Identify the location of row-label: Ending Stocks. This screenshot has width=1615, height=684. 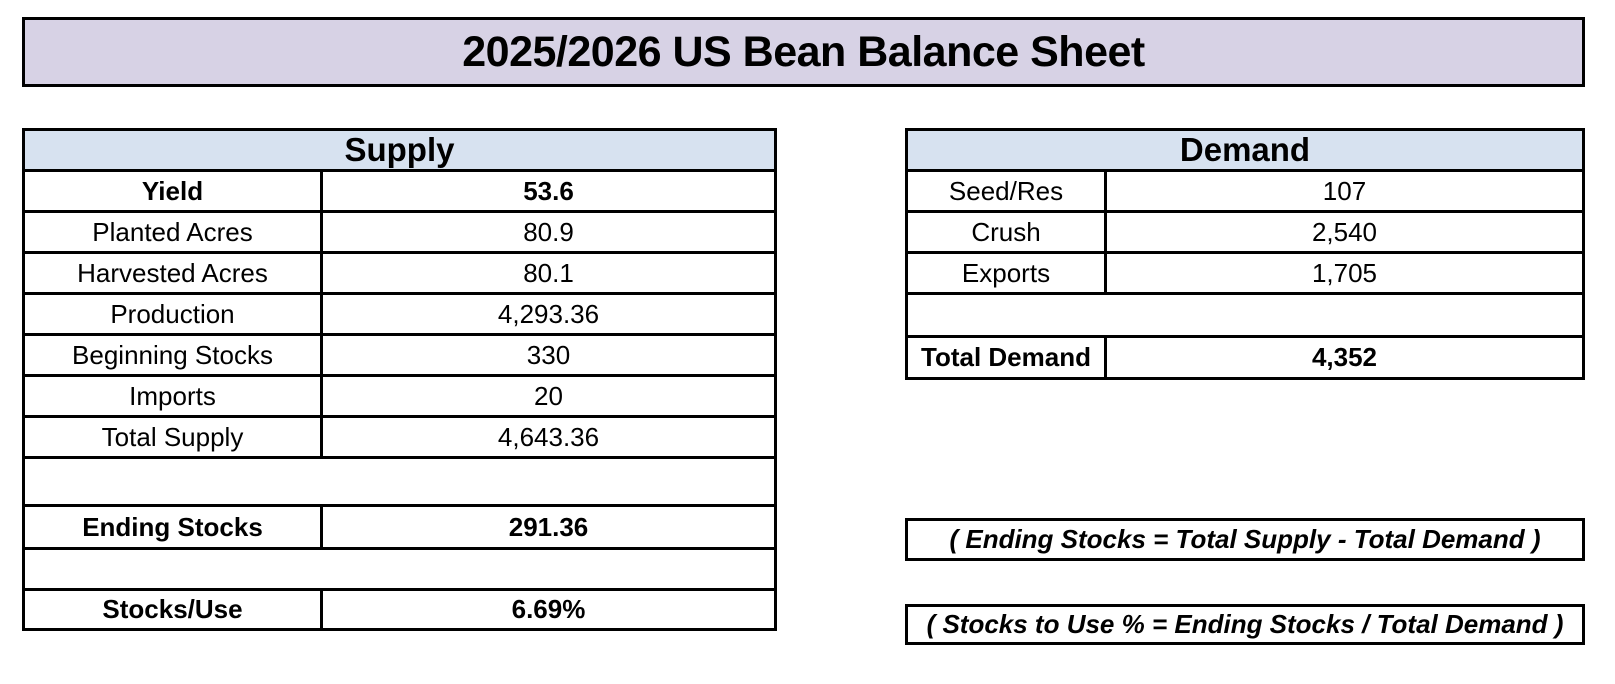
(174, 527).